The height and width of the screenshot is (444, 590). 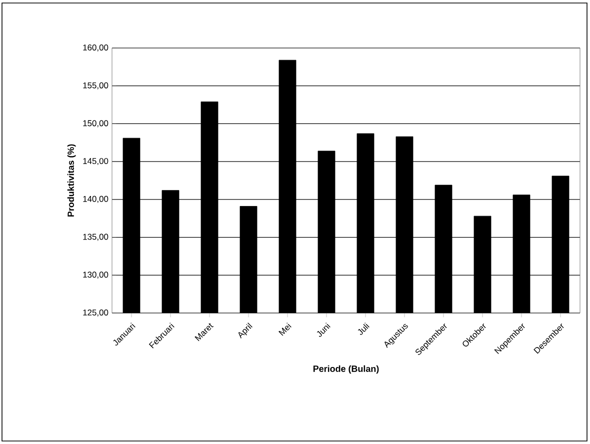 I want to click on y-tick-label: 145,00, so click(x=95, y=162).